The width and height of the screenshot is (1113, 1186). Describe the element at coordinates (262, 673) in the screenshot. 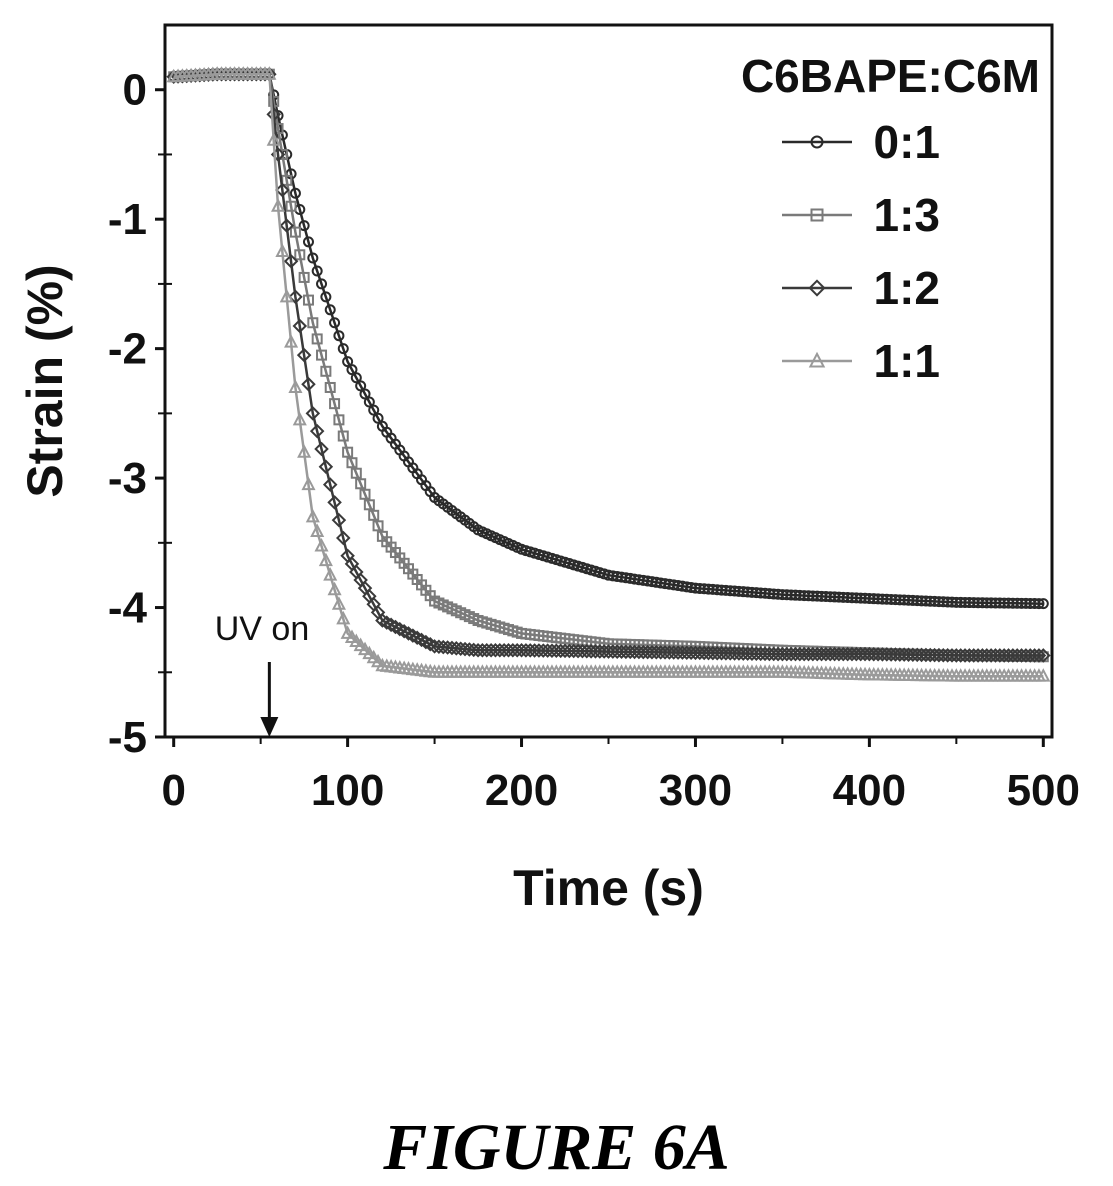

I see `annotation: UV on` at that location.